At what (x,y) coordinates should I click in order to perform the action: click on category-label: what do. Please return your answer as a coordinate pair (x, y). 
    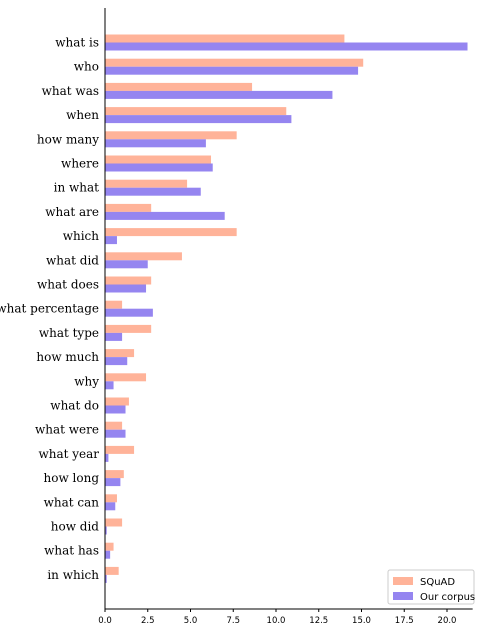
    Looking at the image, I should click on (74, 406).